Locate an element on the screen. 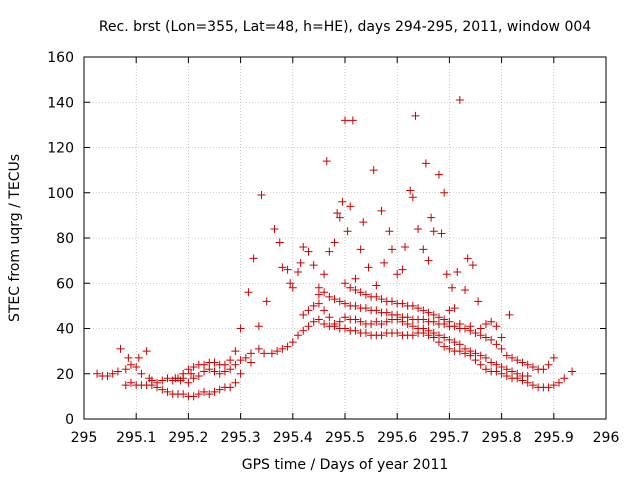 This screenshot has width=640, height=484. y-tick-label: 60 is located at coordinates (65, 284).